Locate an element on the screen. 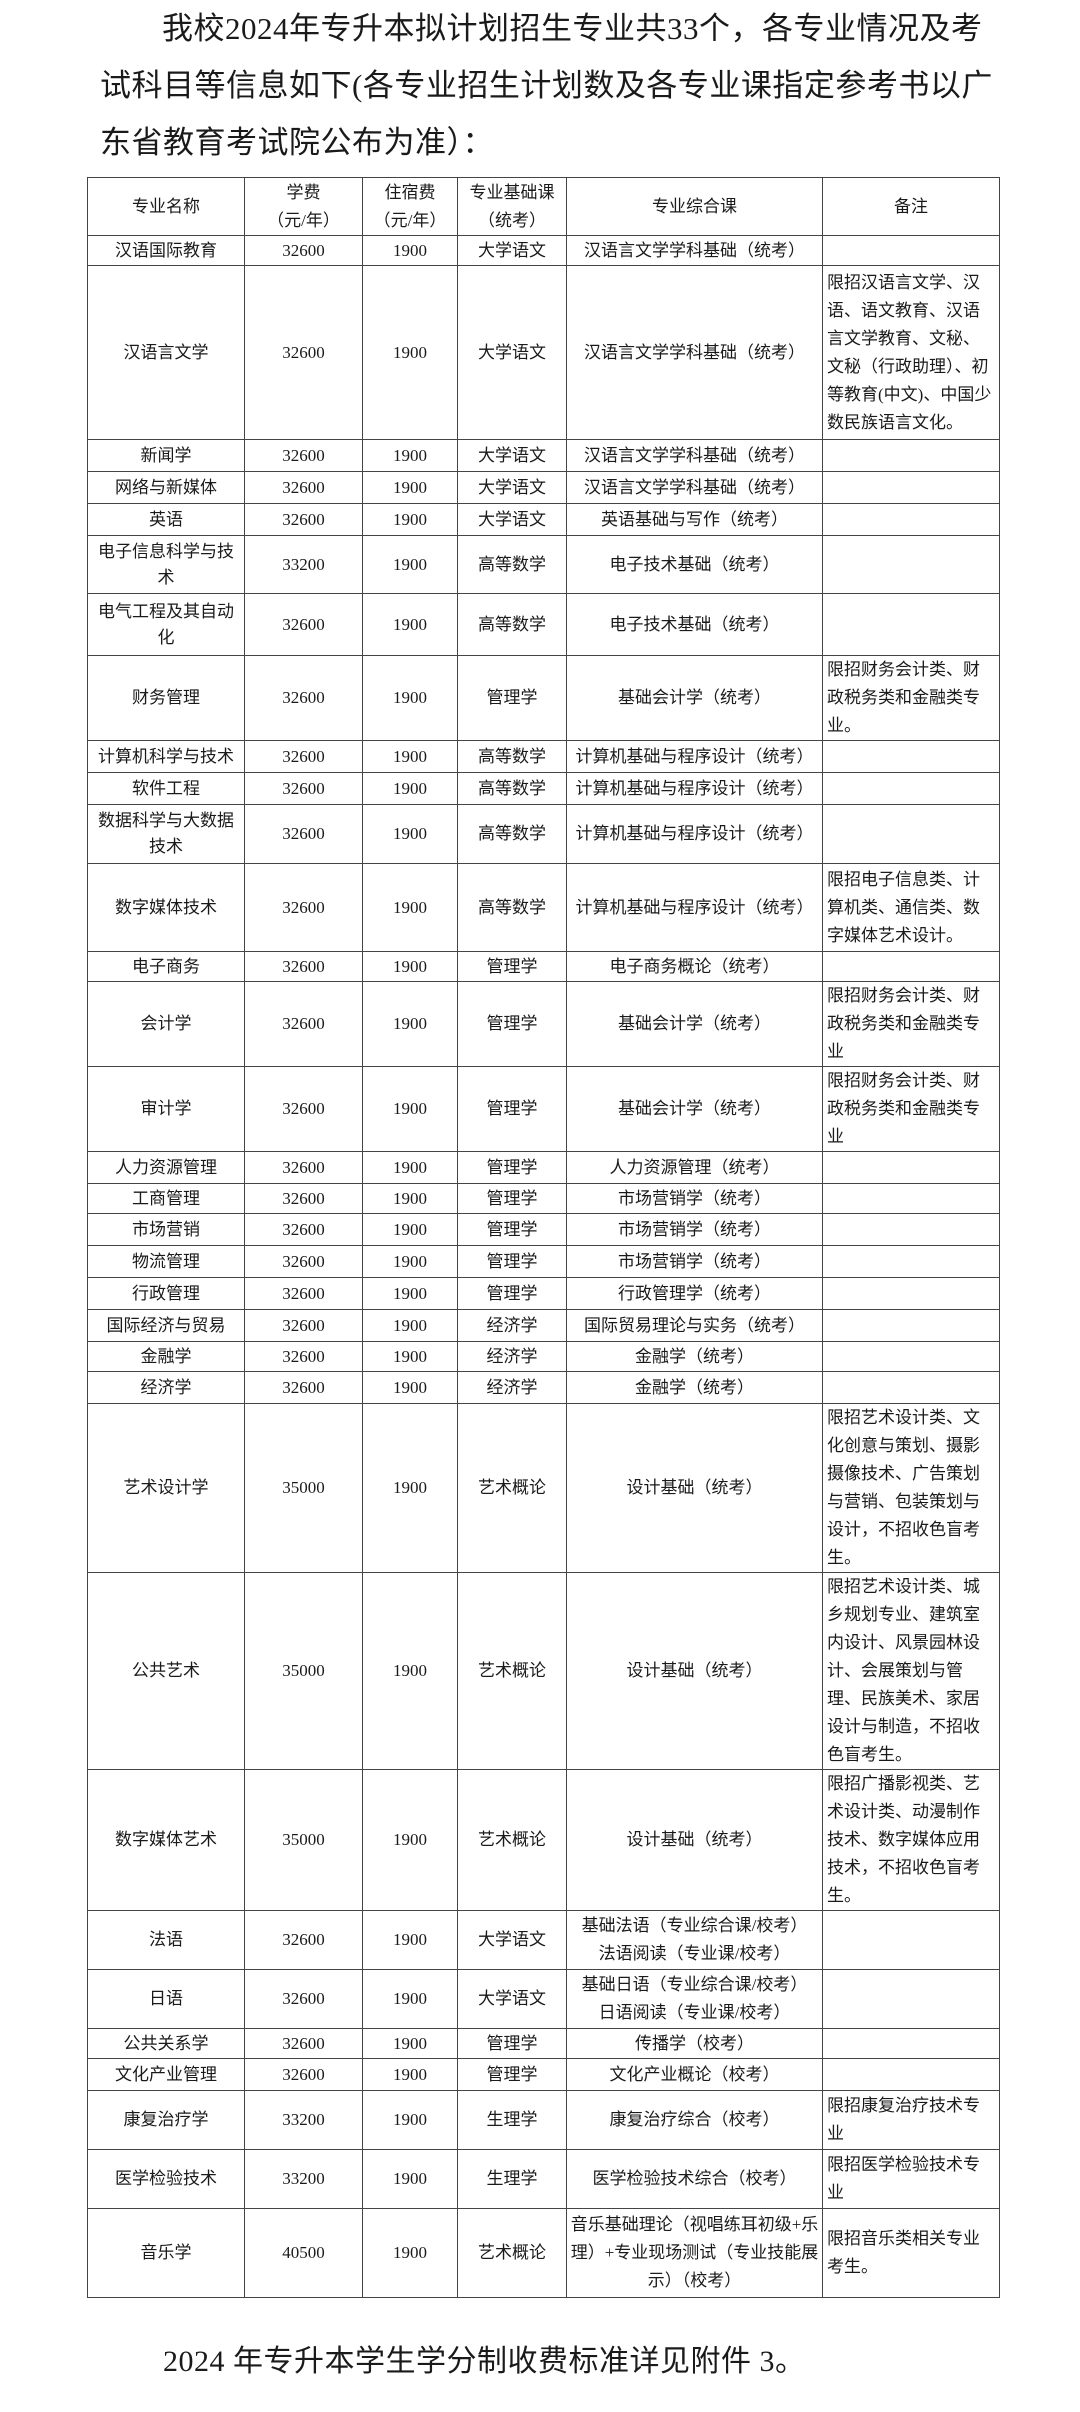 The height and width of the screenshot is (2412, 1080). cell-basic-course: 生理学 is located at coordinates (512, 2179).